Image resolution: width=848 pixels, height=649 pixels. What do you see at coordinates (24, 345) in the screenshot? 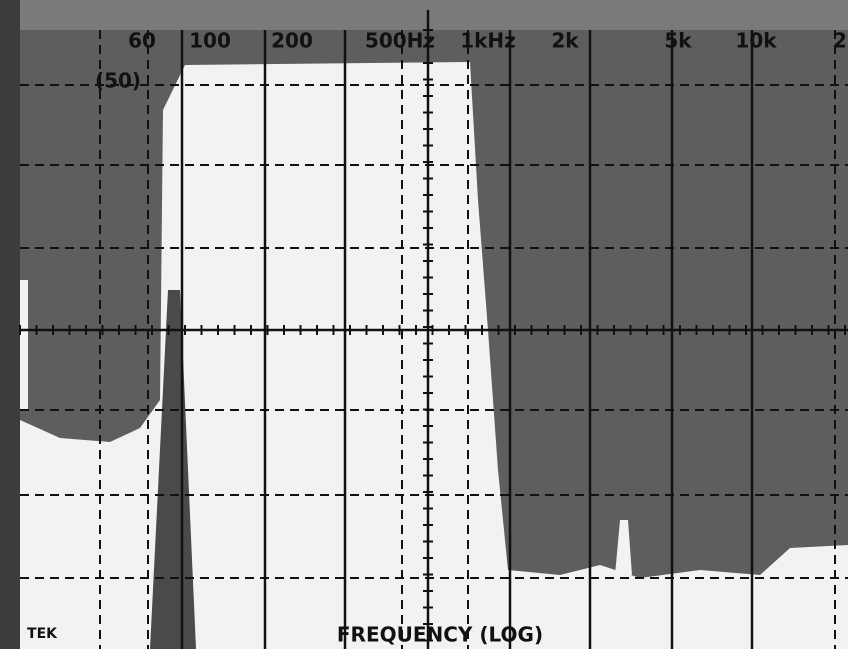
I see `spectrum-spike` at bounding box center [24, 345].